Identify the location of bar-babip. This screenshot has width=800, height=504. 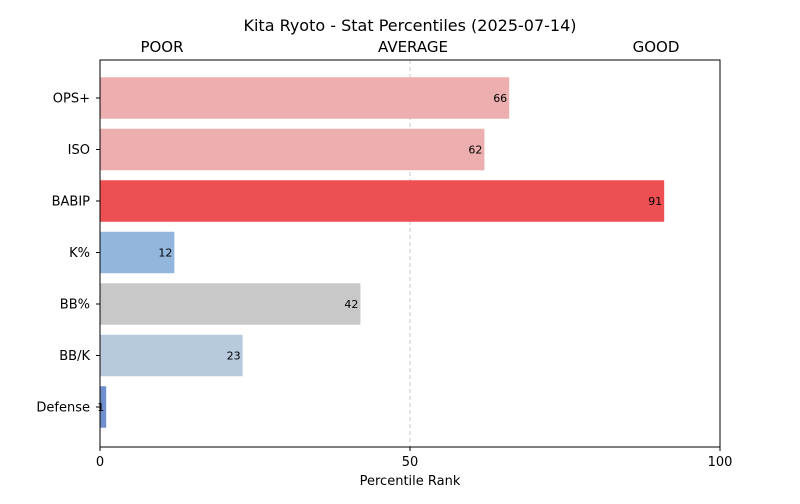
(382, 201).